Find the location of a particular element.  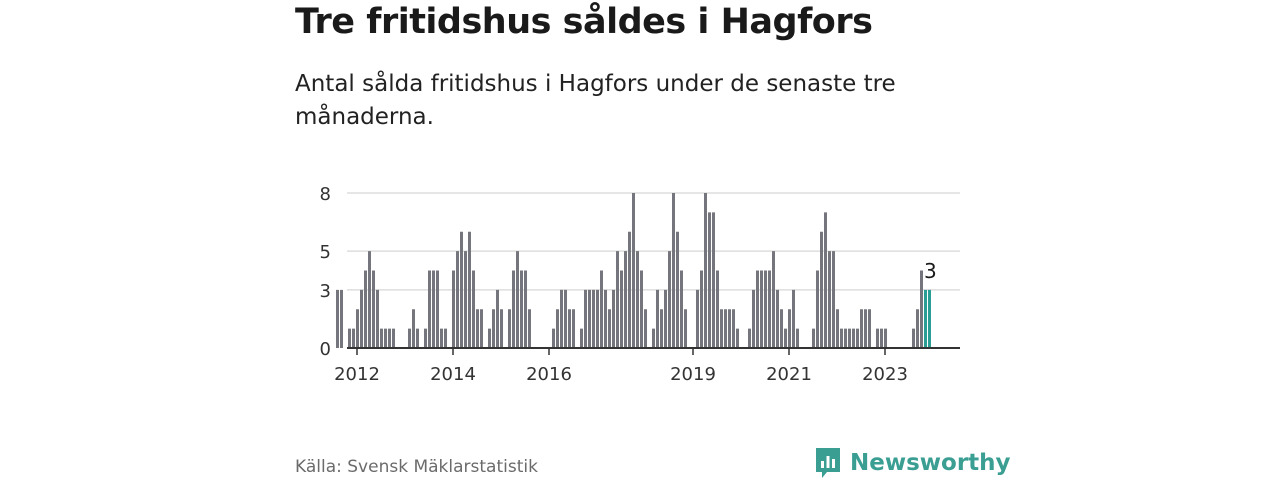

gridlines is located at coordinates (653, 241).